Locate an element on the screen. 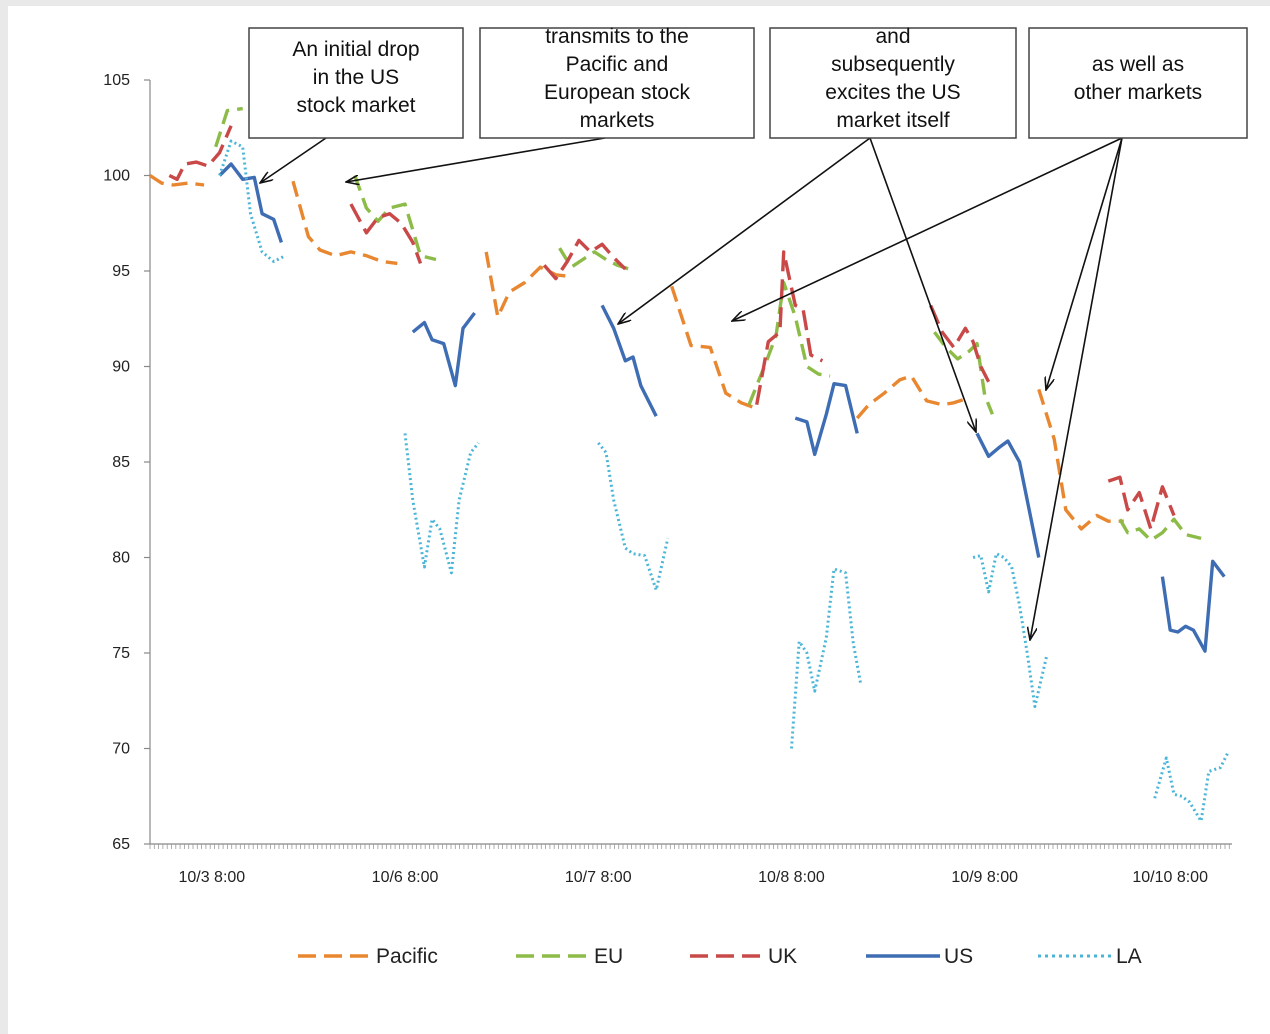 The width and height of the screenshot is (1270, 1034). annotation-text: as well as is located at coordinates (1138, 64).